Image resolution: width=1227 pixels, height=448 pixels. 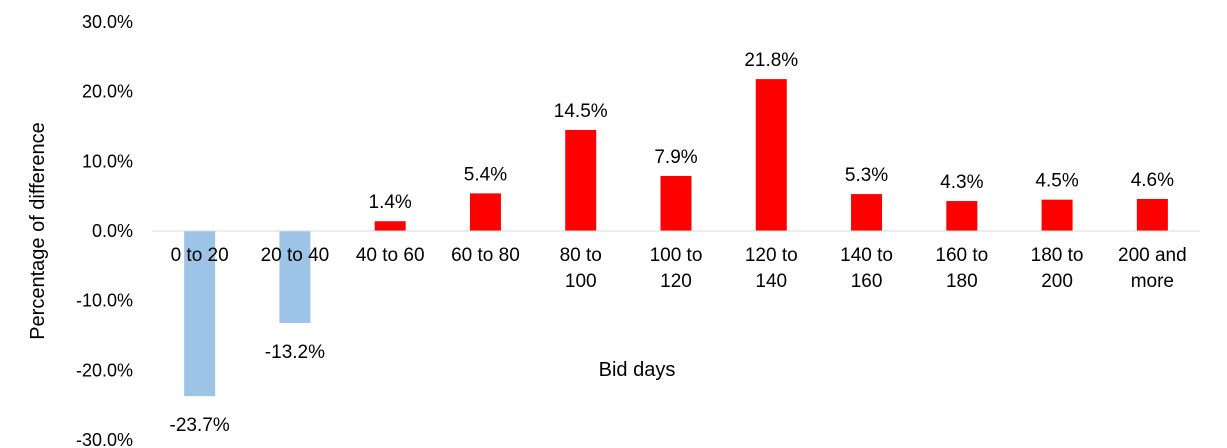 What do you see at coordinates (1152, 255) in the screenshot?
I see `category-label-line: 200 and` at bounding box center [1152, 255].